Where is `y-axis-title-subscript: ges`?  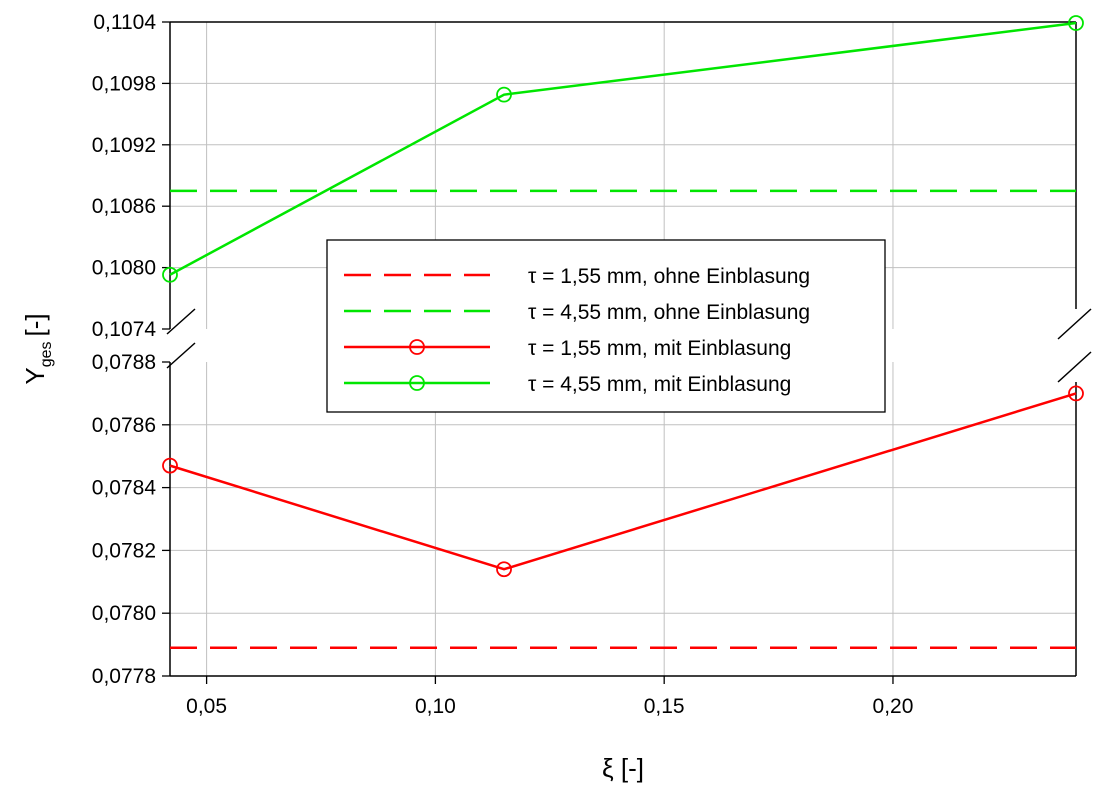 y-axis-title-subscript: ges is located at coordinates (46, 354).